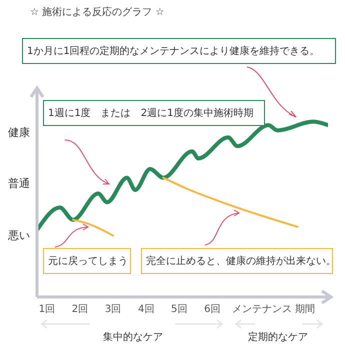 Image resolution: width=345 pixels, height=353 pixels. Describe the element at coordinates (87, 261) in the screenshot. I see `annotation: 元に戻ってしまう` at that location.